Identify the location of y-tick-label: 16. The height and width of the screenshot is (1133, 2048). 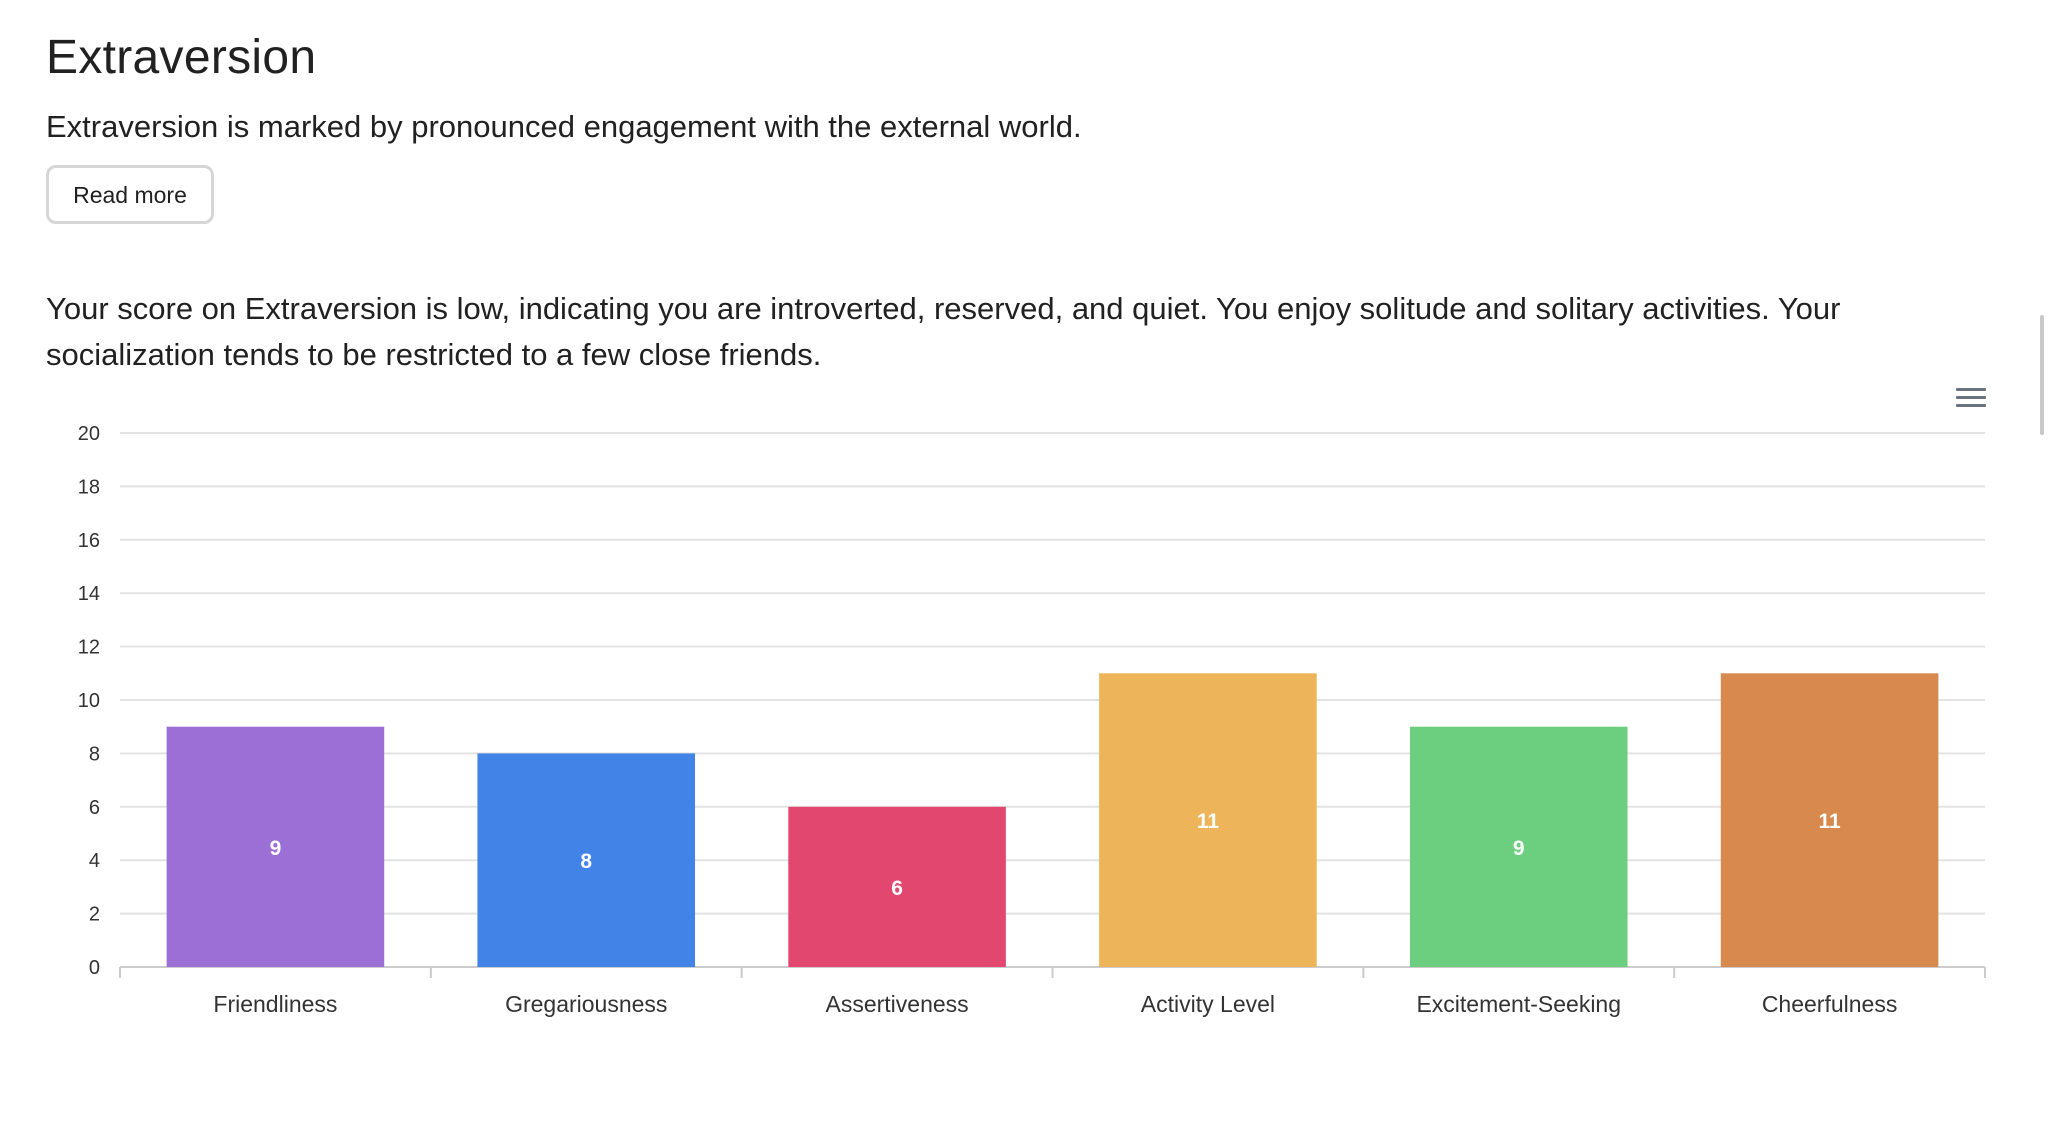
(89, 541).